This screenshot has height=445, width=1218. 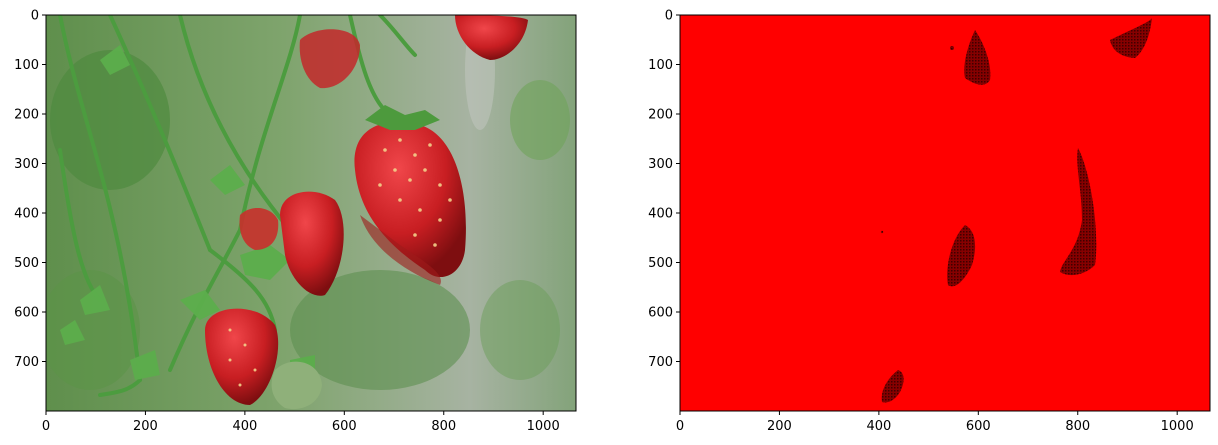 What do you see at coordinates (312, 243) in the screenshot?
I see `strawberry-mid` at bounding box center [312, 243].